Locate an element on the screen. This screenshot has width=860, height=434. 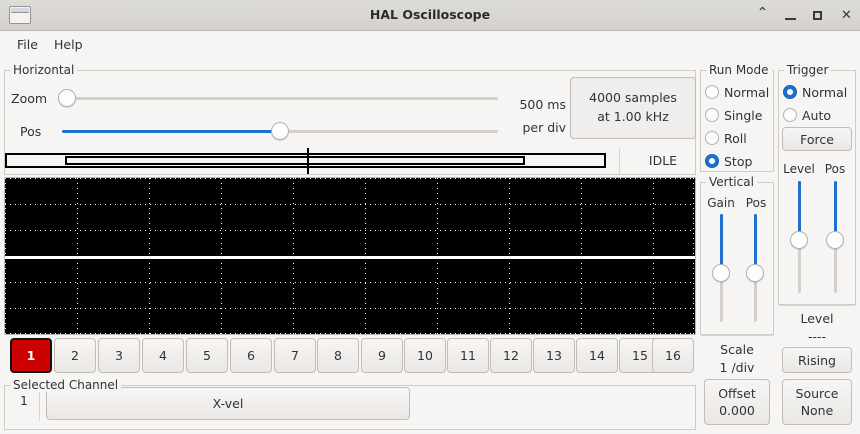
time-per-div-line2: per div is located at coordinates (544, 127).